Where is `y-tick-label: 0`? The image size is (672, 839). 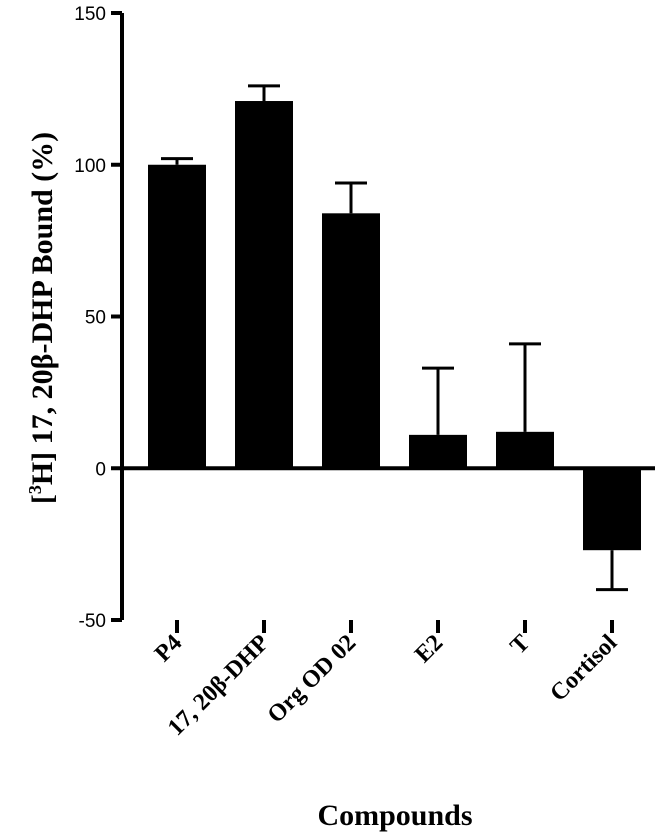
y-tick-label: 0 is located at coordinates (100, 469).